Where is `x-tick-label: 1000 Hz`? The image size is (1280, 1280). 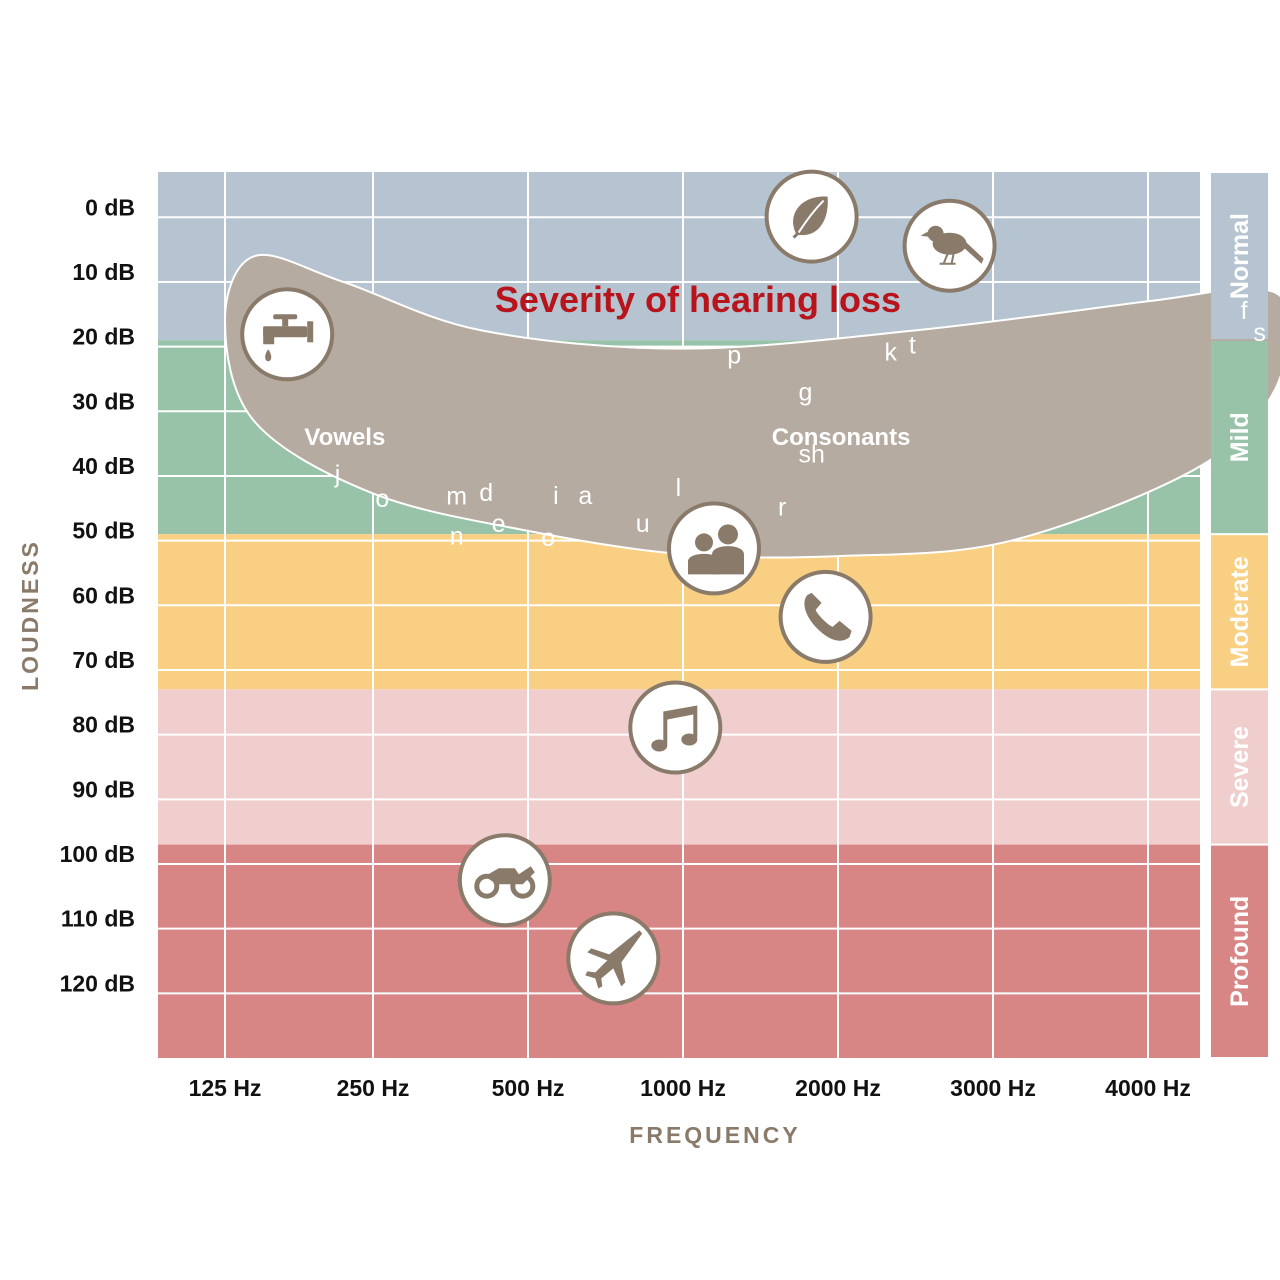
x-tick-label: 1000 Hz is located at coordinates (683, 1088).